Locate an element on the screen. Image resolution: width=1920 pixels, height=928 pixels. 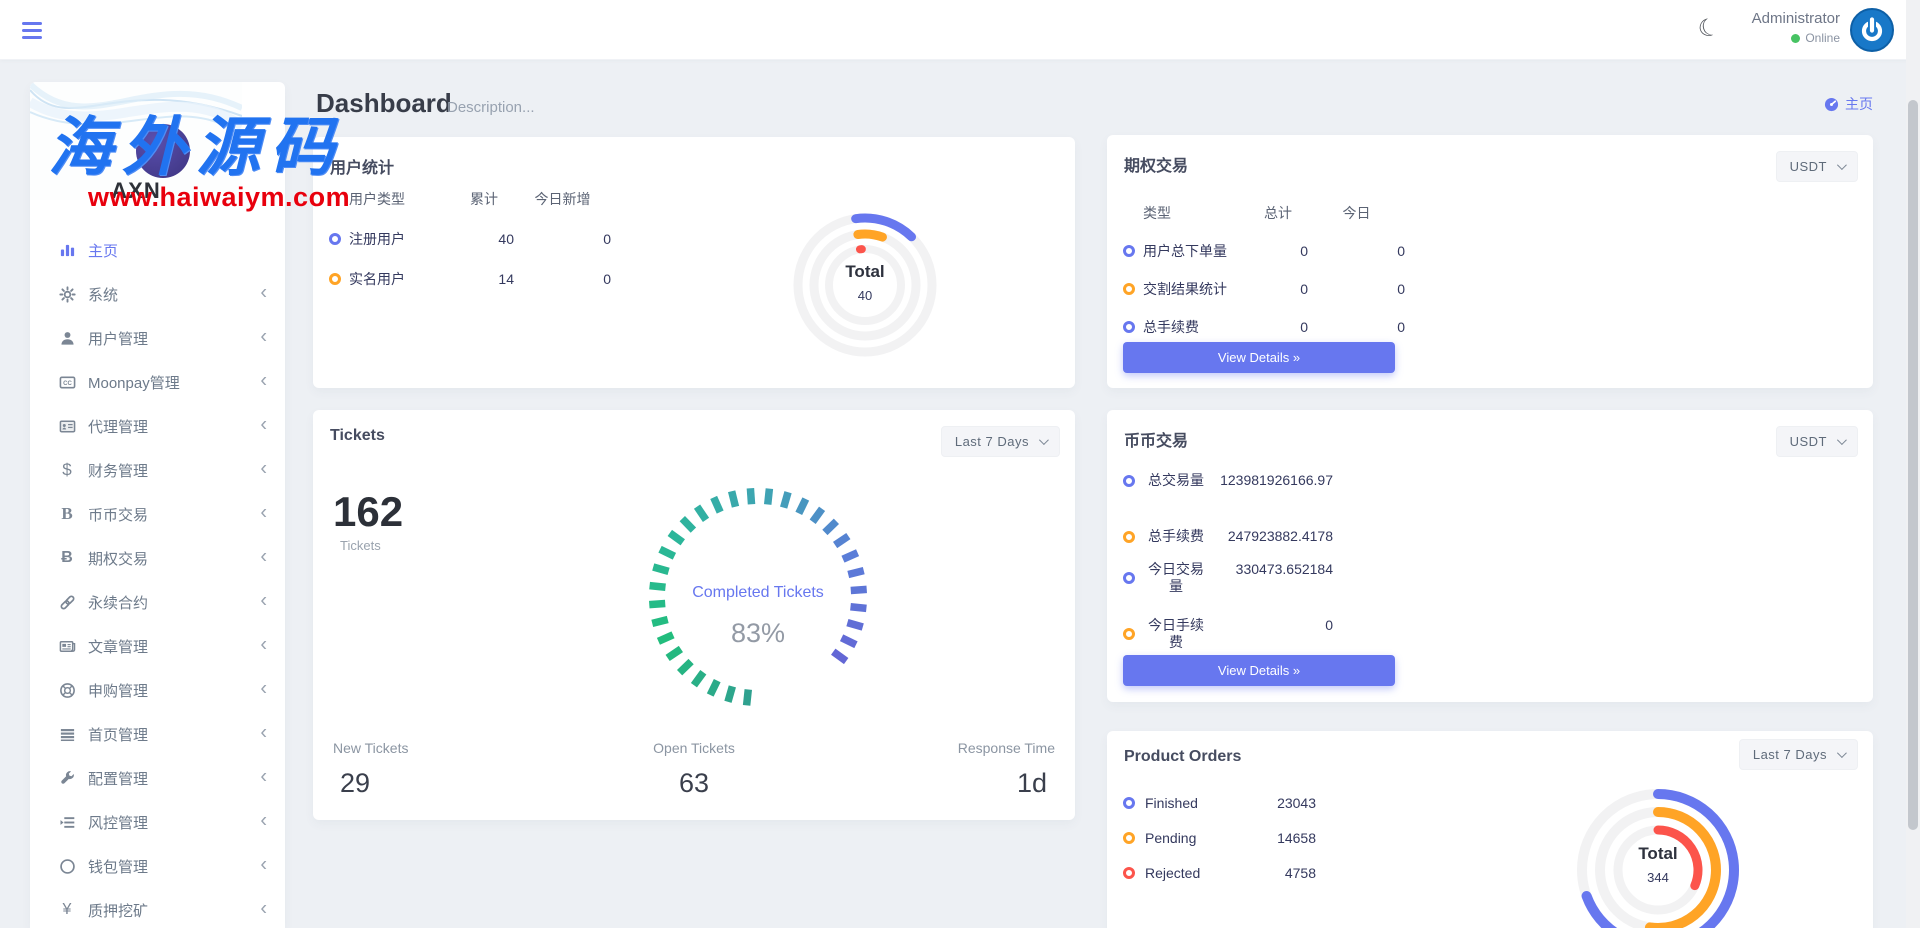
user-stats-total-label: Total is located at coordinates (865, 271).